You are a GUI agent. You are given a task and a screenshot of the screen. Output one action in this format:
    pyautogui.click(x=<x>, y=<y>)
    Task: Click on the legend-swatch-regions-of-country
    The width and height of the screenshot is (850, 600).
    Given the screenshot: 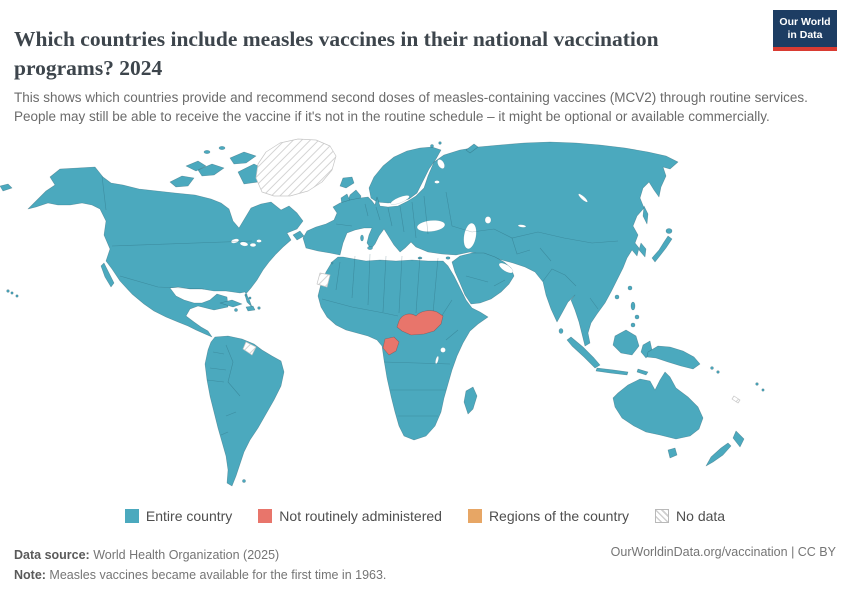 What is the action you would take?
    pyautogui.click(x=474, y=516)
    